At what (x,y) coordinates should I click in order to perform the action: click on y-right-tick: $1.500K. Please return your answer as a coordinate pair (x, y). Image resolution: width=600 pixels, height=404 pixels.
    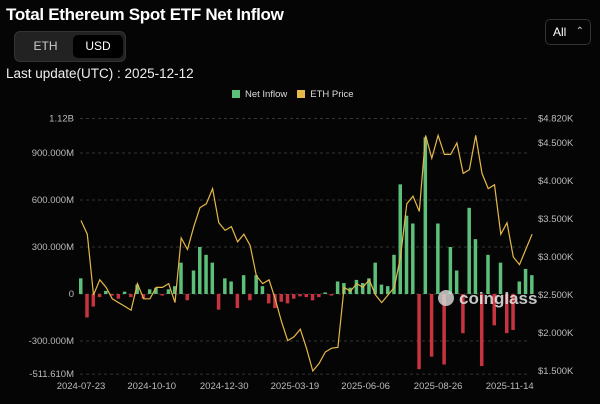
    Looking at the image, I should click on (556, 371).